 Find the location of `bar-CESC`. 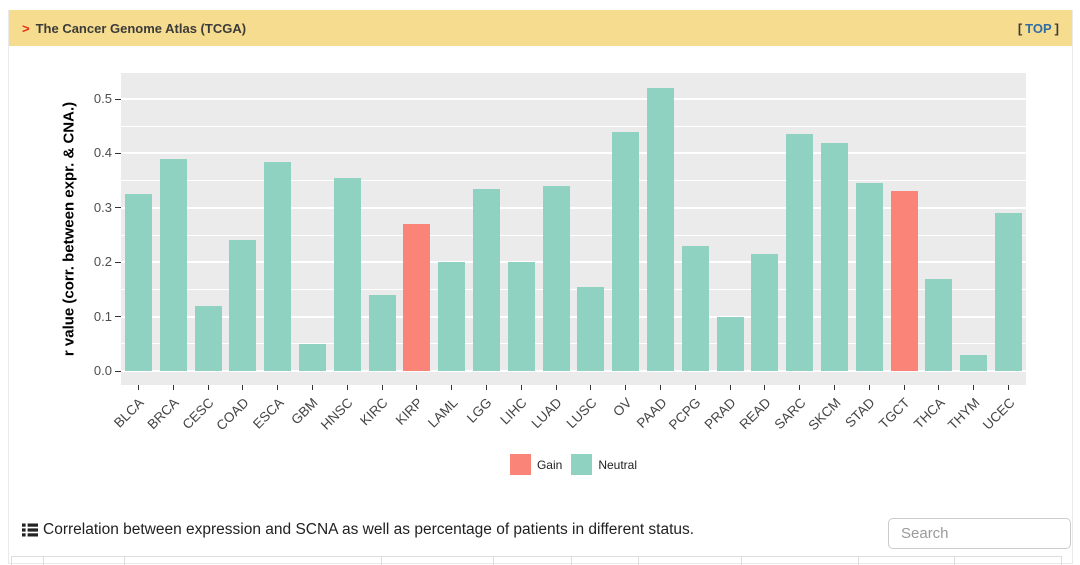

bar-CESC is located at coordinates (208, 338).